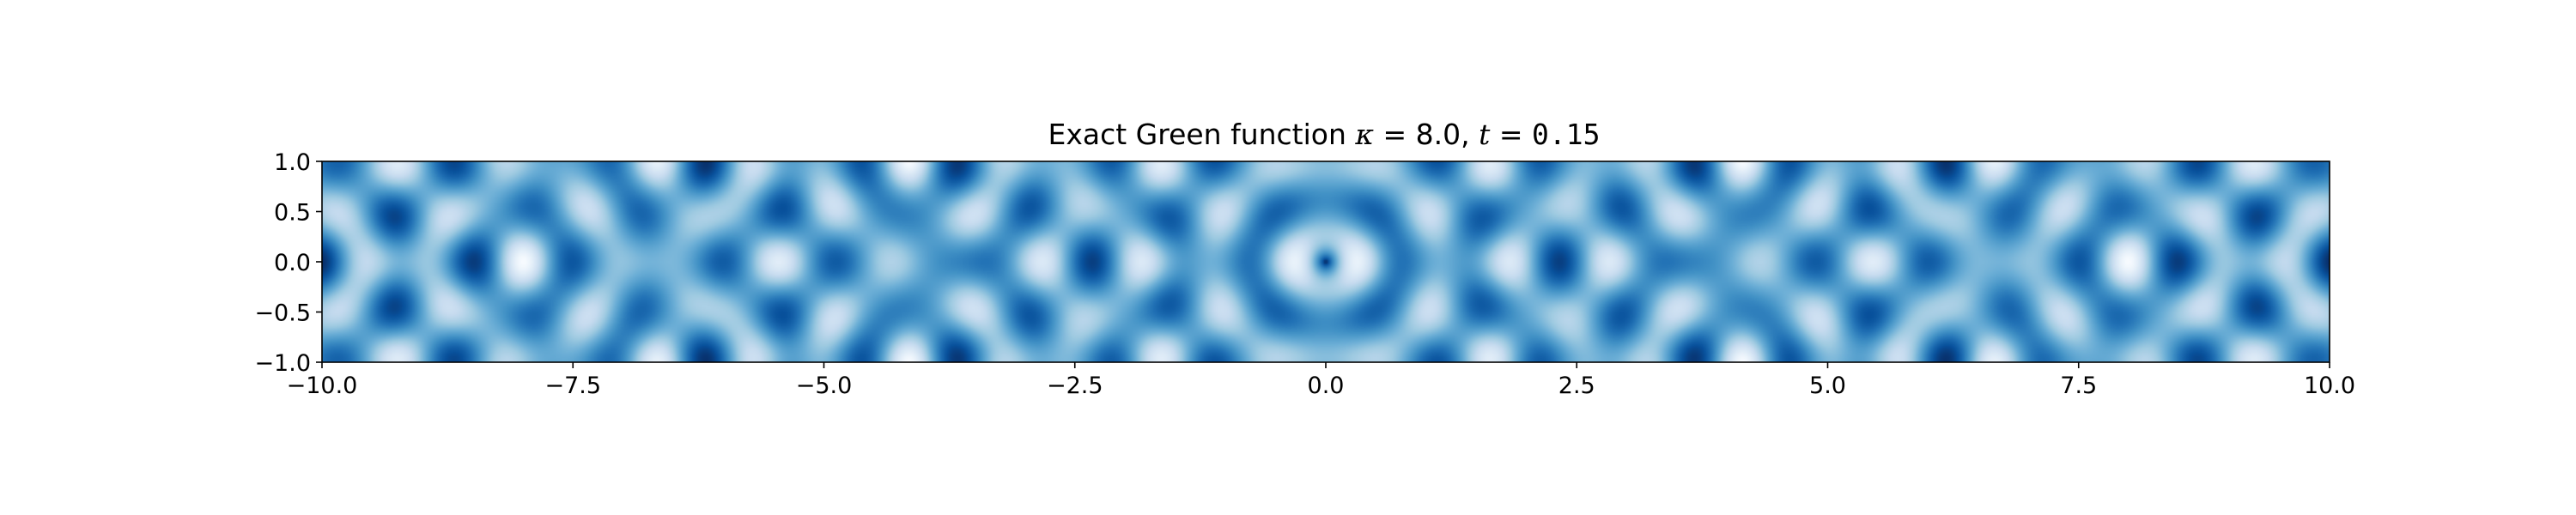  I want to click on y-tick-label: 1.0, so click(292, 162).